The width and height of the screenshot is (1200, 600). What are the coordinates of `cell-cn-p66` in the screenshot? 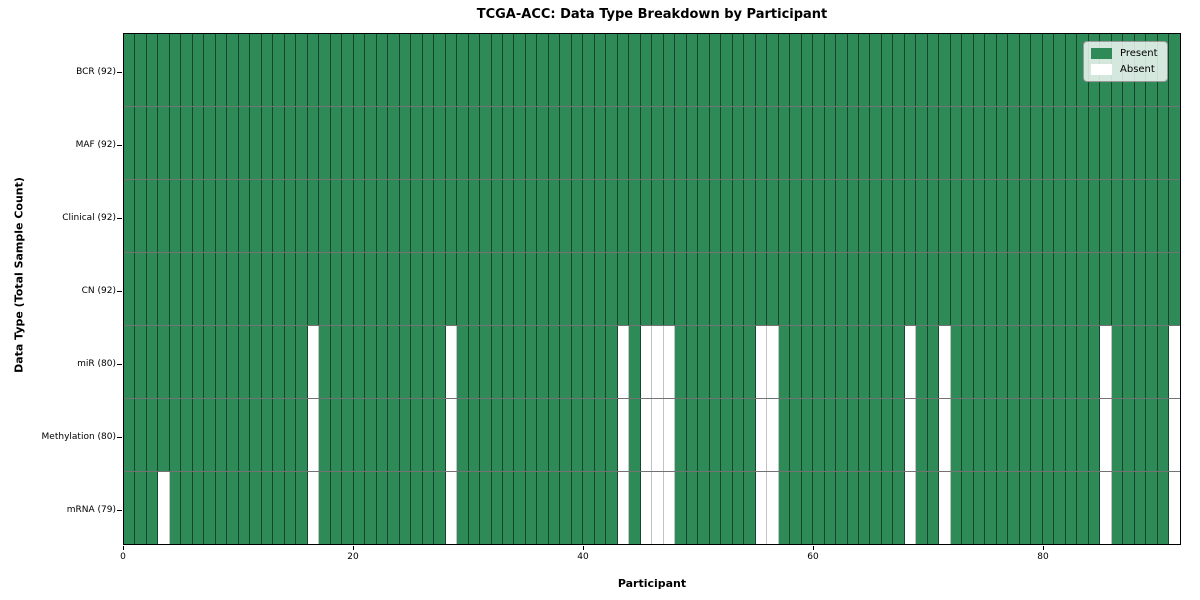 It's located at (887, 289).